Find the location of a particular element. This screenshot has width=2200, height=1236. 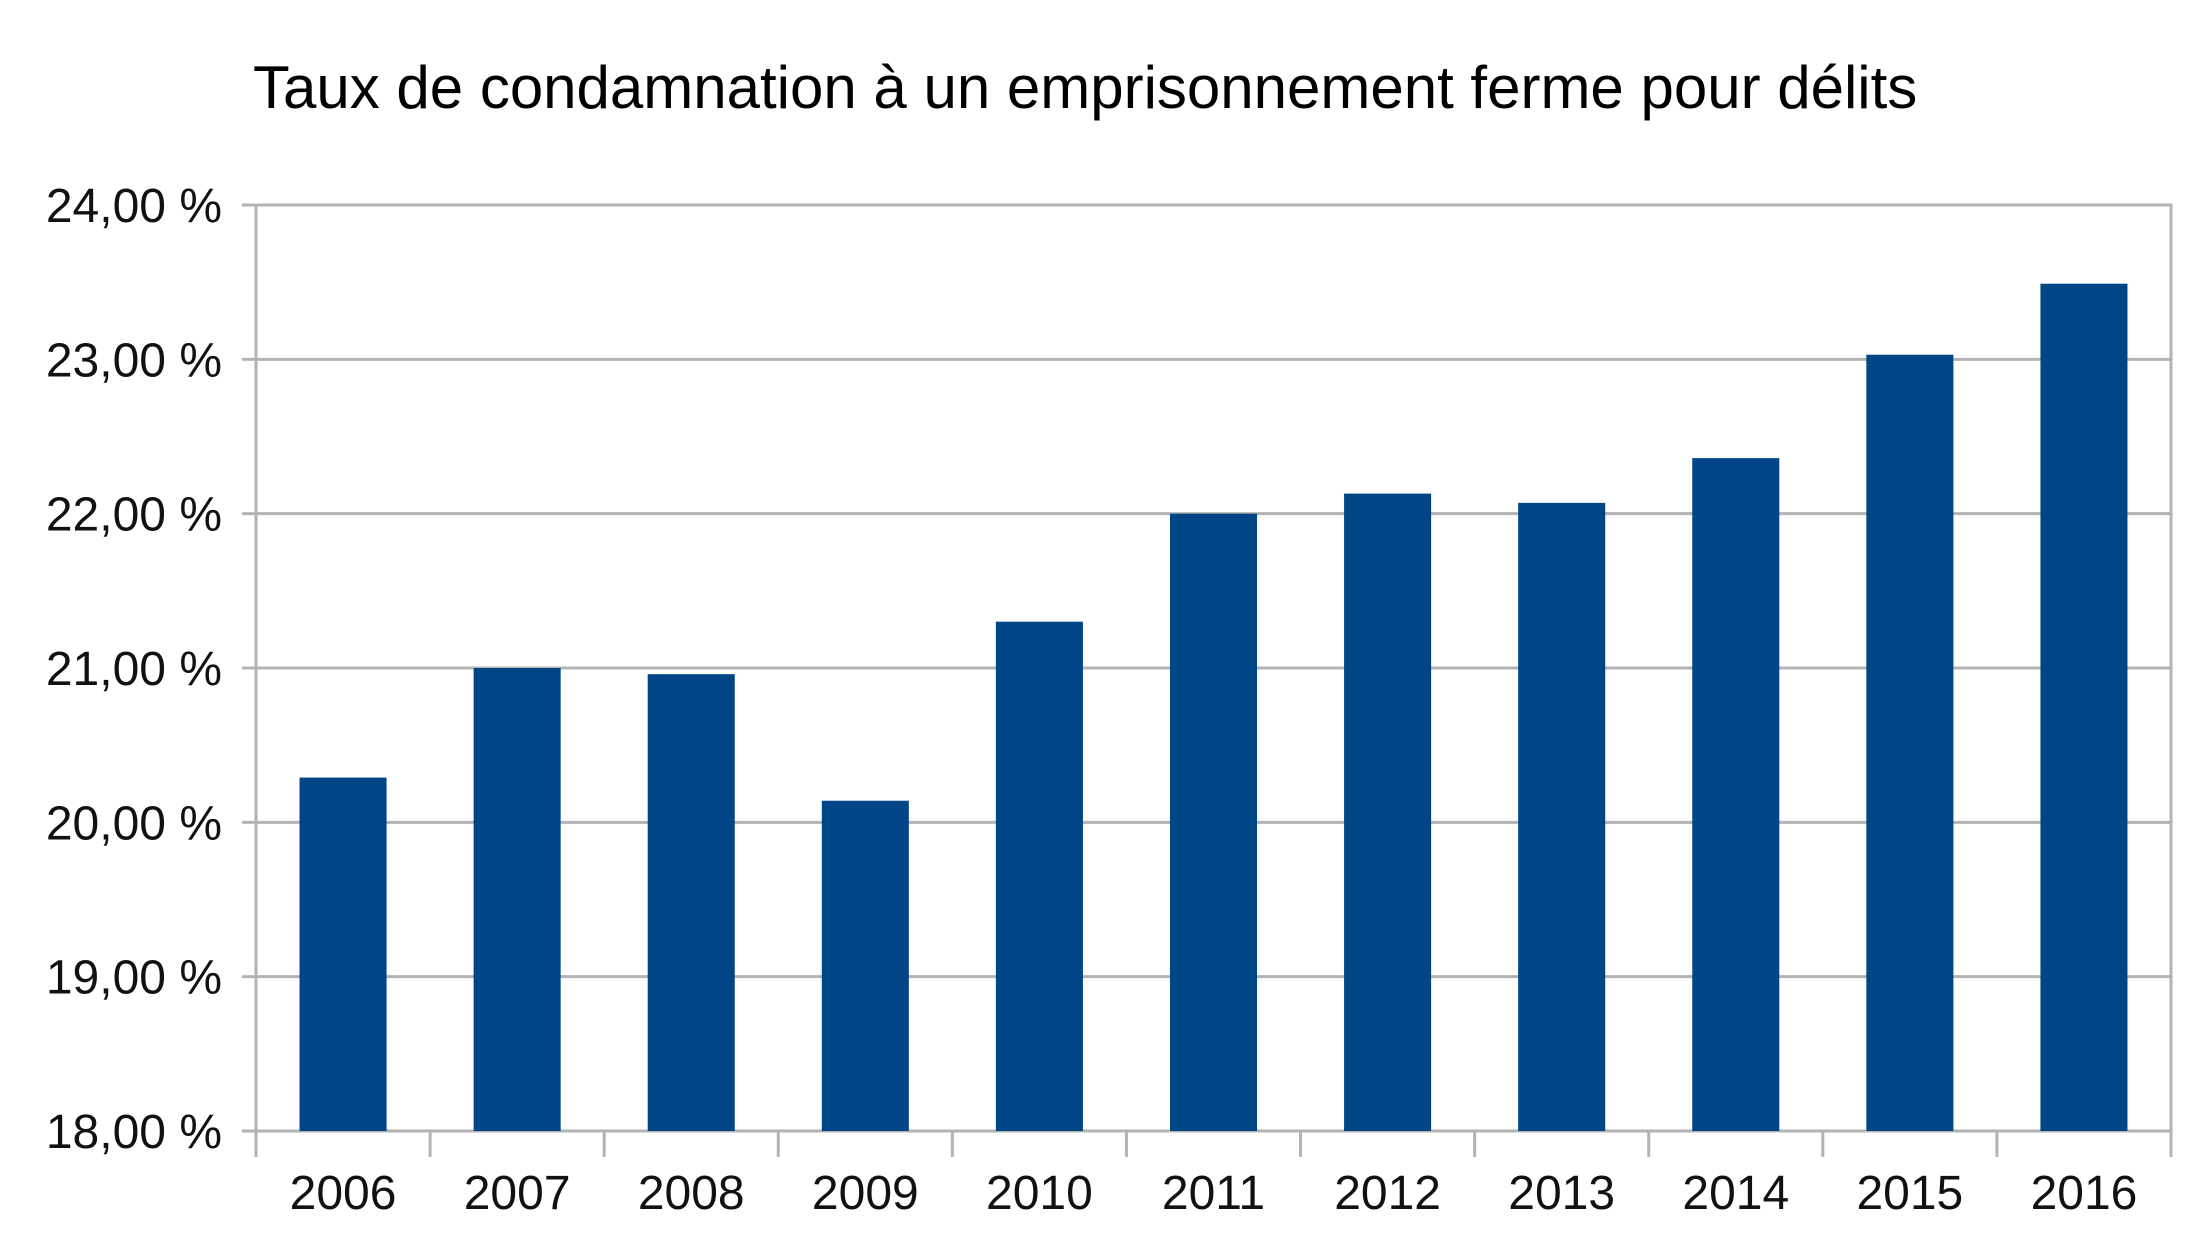

x-tick-label: 2013 is located at coordinates (1561, 1193).